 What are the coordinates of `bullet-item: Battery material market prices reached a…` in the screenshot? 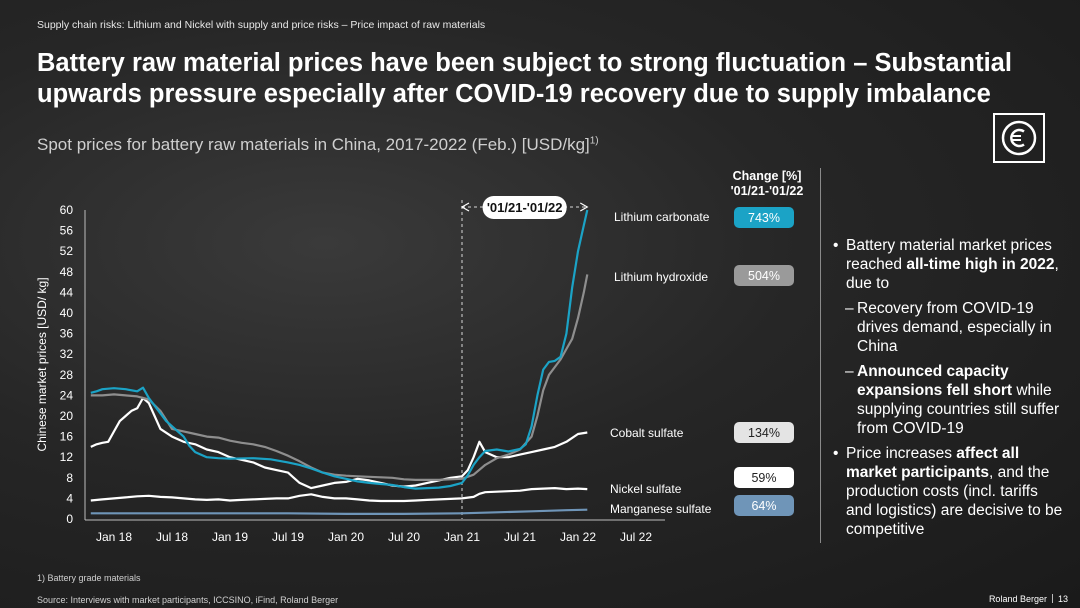 It's located at (948, 264).